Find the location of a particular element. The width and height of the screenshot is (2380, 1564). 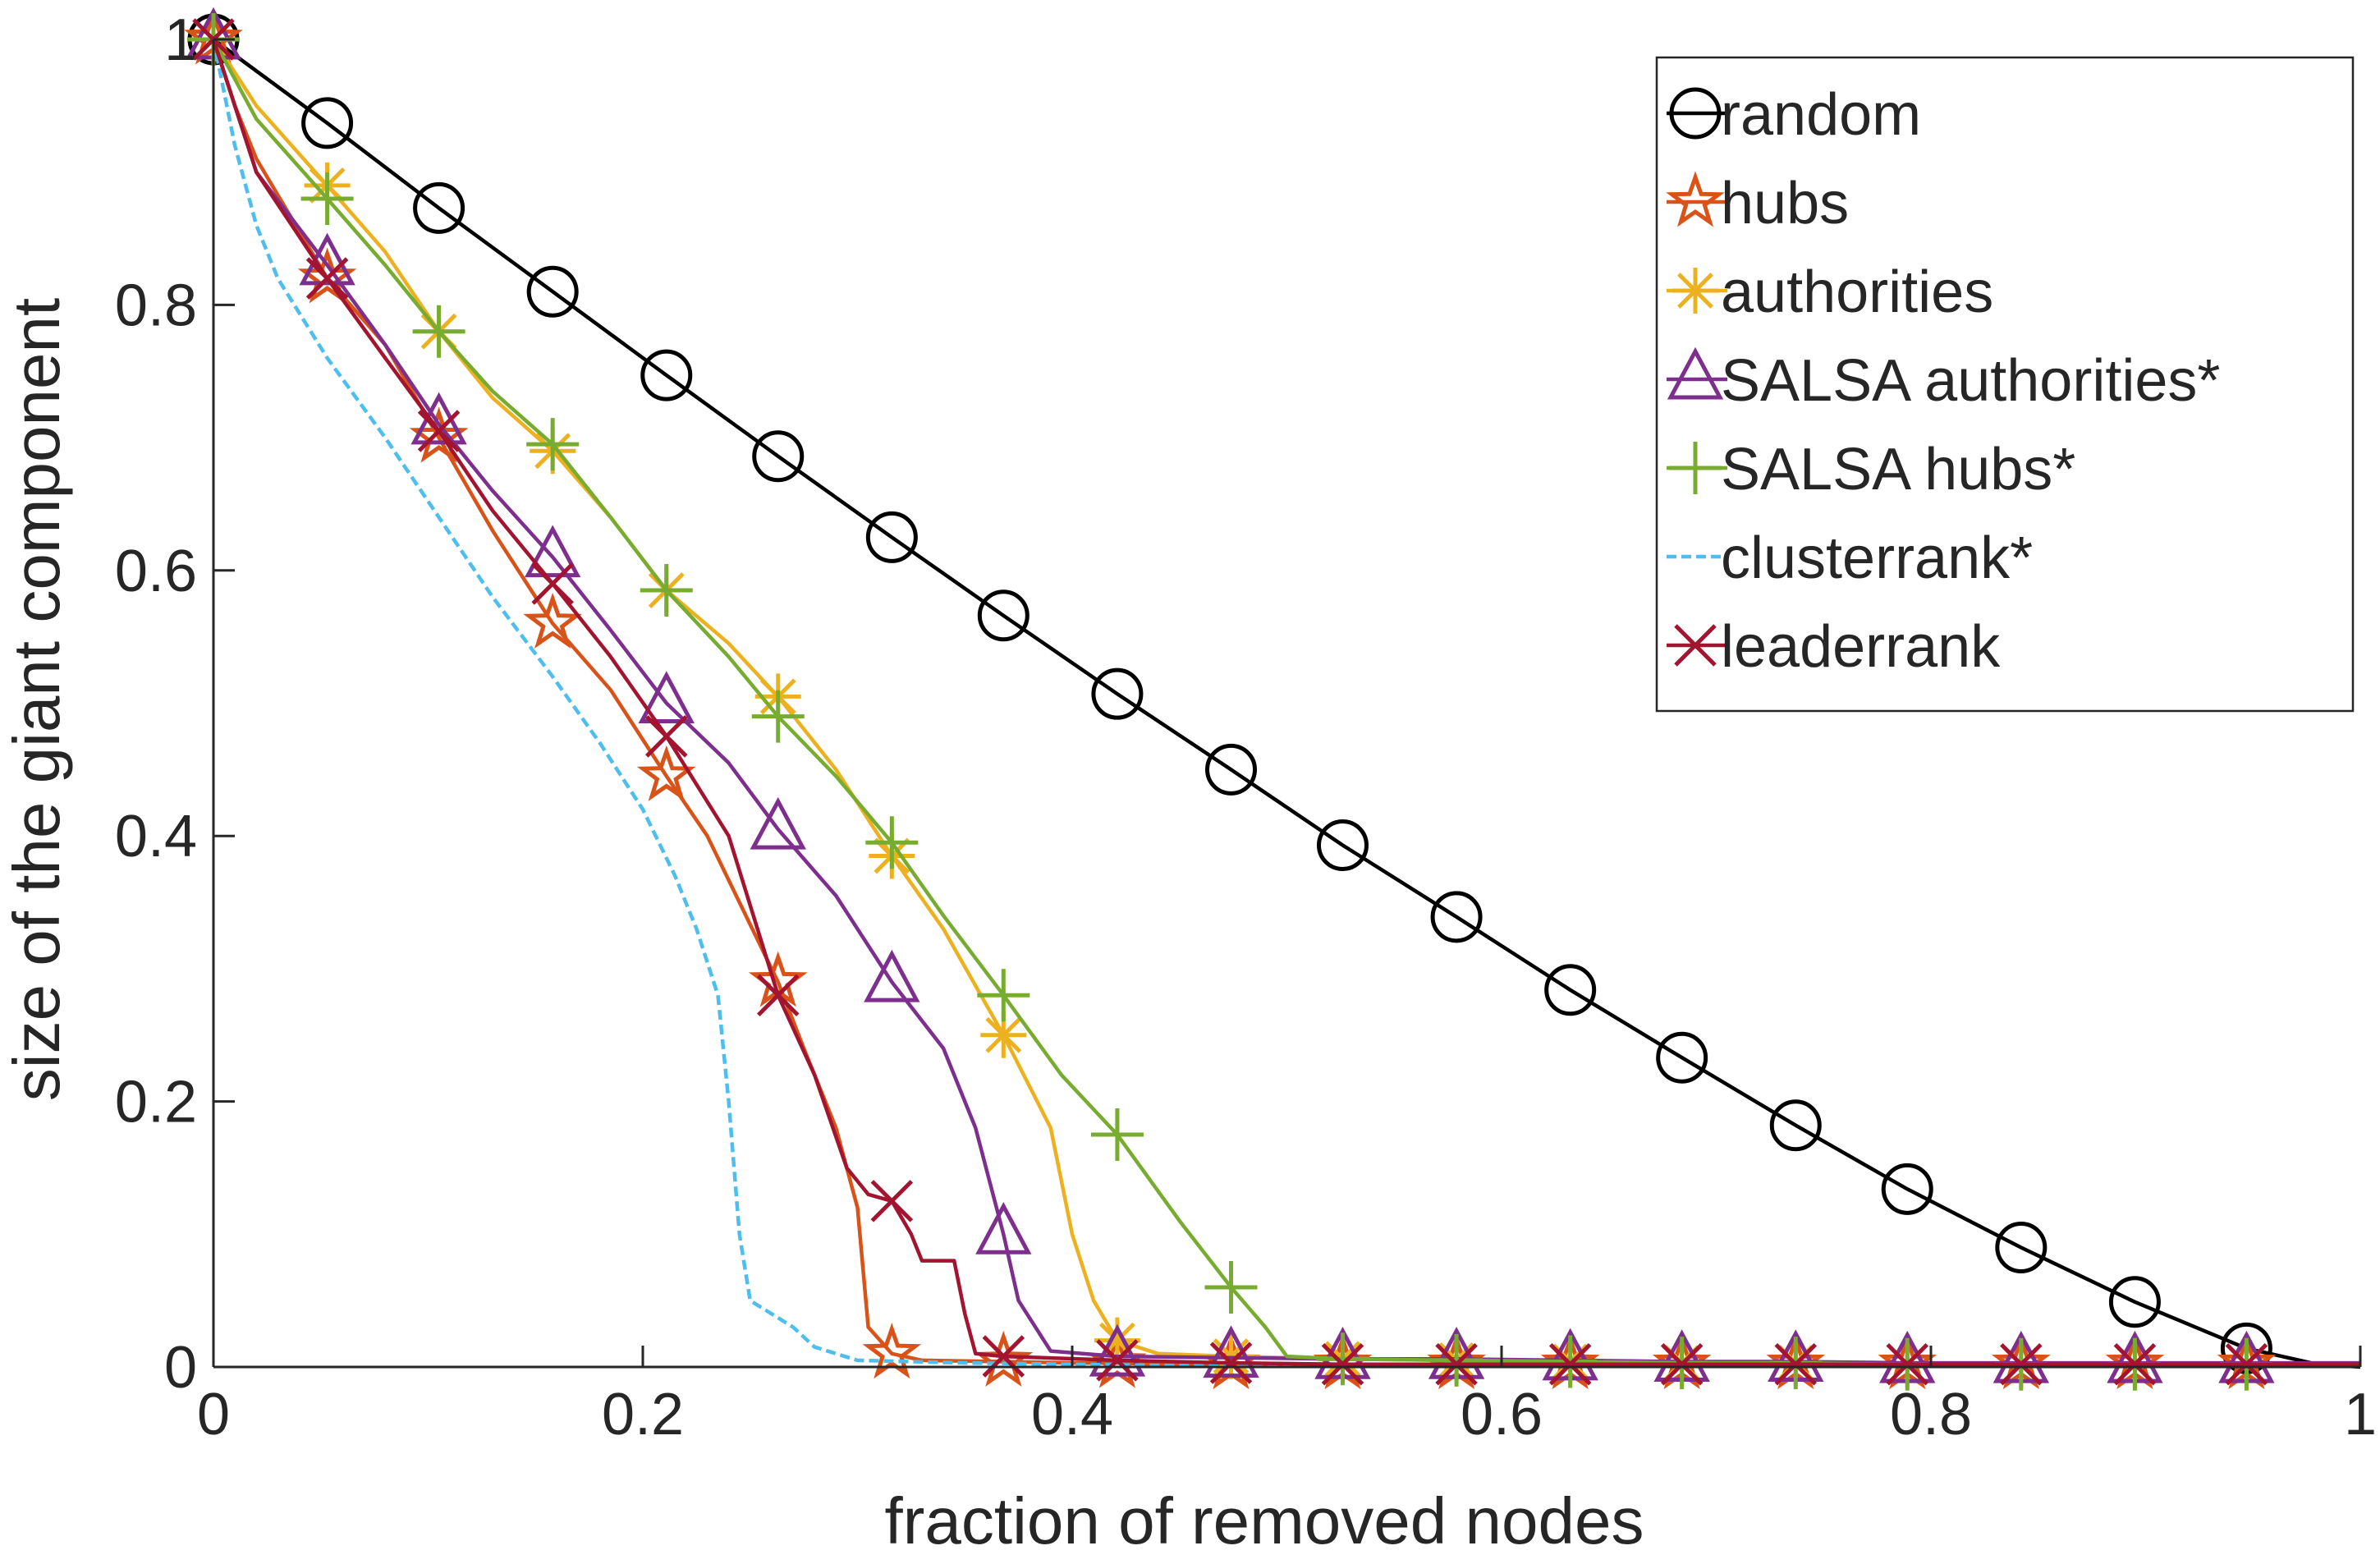

x-tick-label: 0.4 is located at coordinates (1072, 1414).